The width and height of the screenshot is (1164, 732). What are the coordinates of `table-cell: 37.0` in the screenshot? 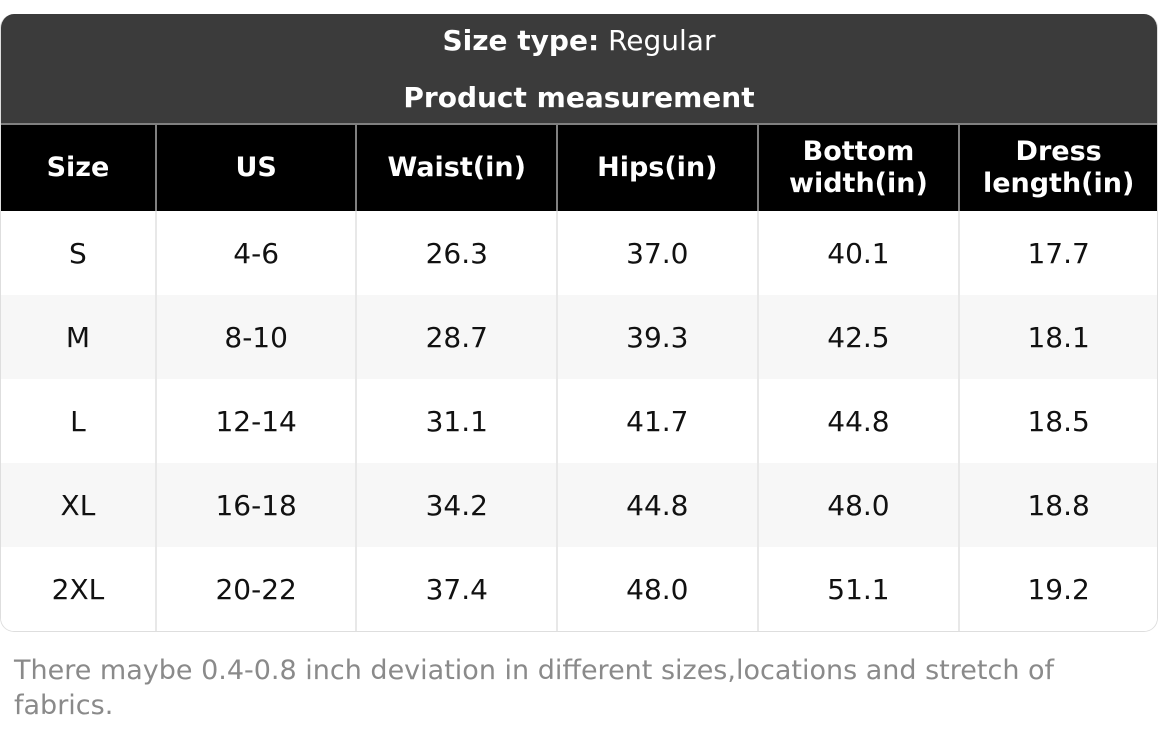 It's located at (658, 253).